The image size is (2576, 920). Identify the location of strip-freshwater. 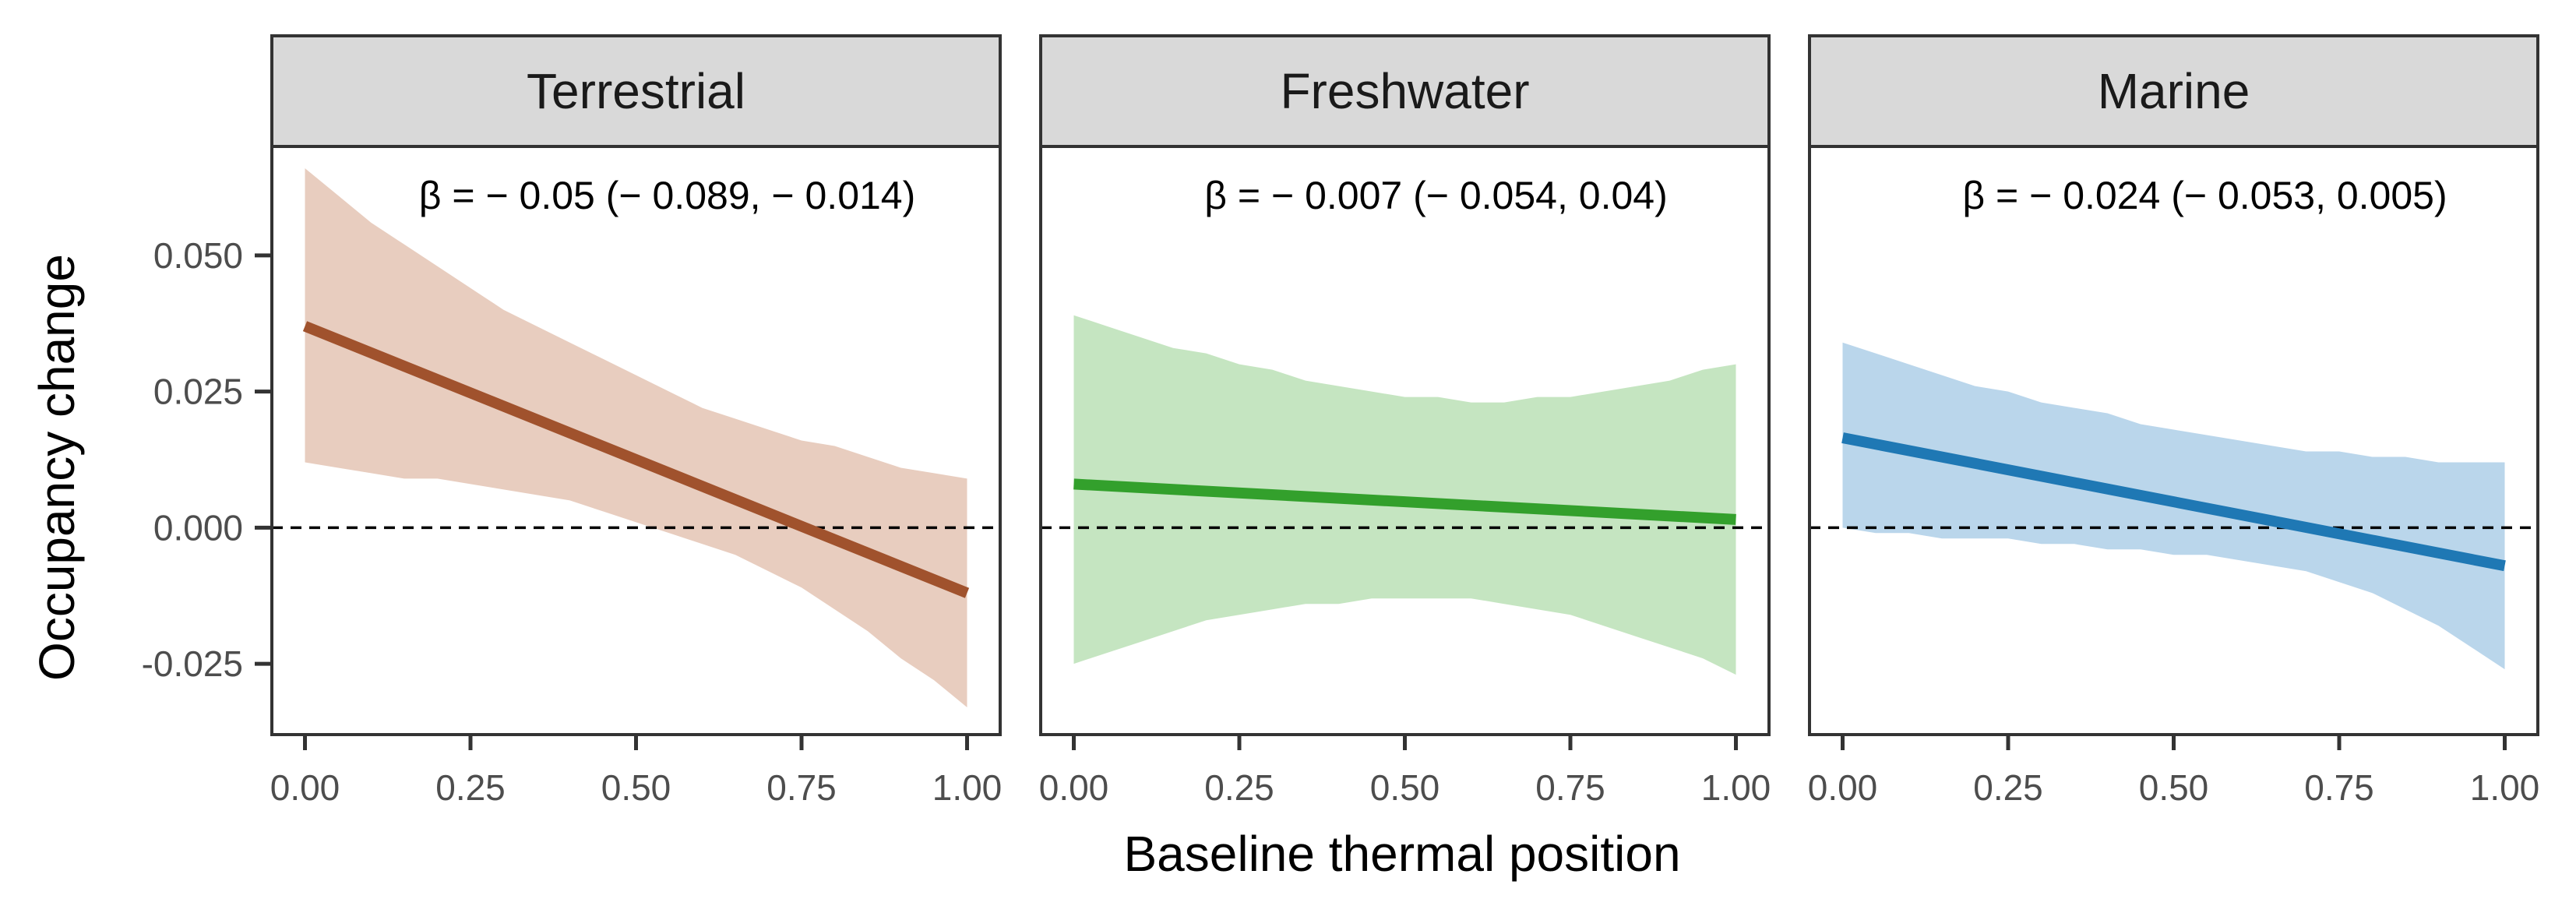
(1405, 91).